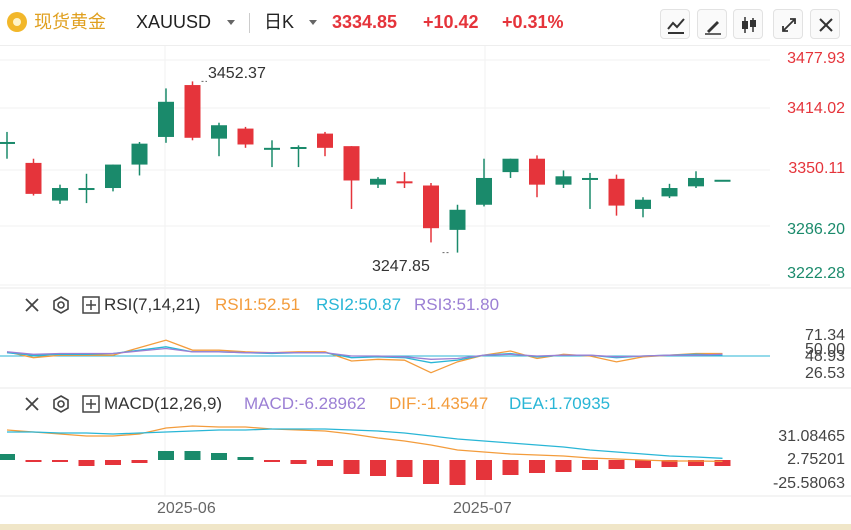  Describe the element at coordinates (816, 229) in the screenshot. I see `price-tick-4: 3286.20` at that location.